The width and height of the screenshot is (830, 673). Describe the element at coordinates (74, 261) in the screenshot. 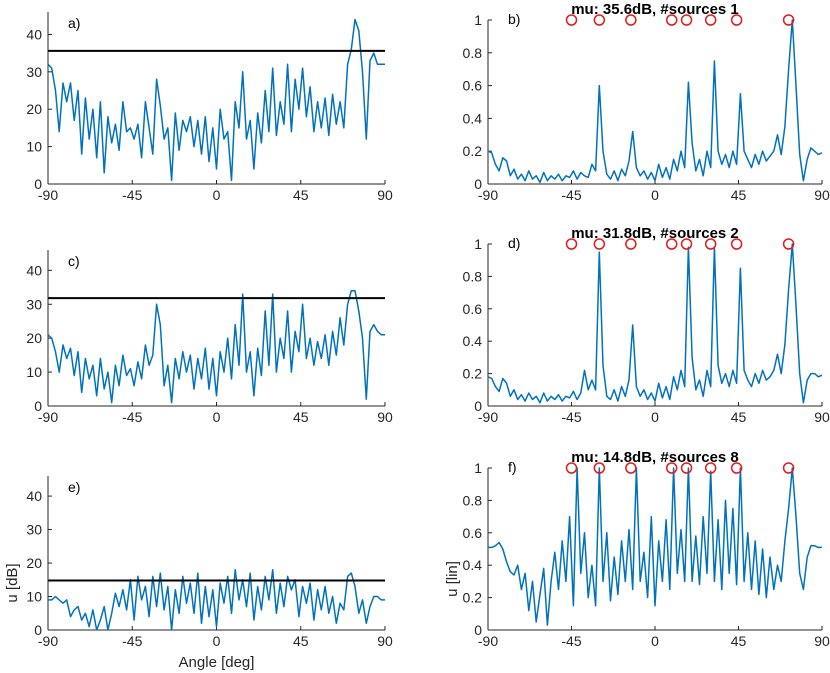

I see `panel-label: c)` at that location.